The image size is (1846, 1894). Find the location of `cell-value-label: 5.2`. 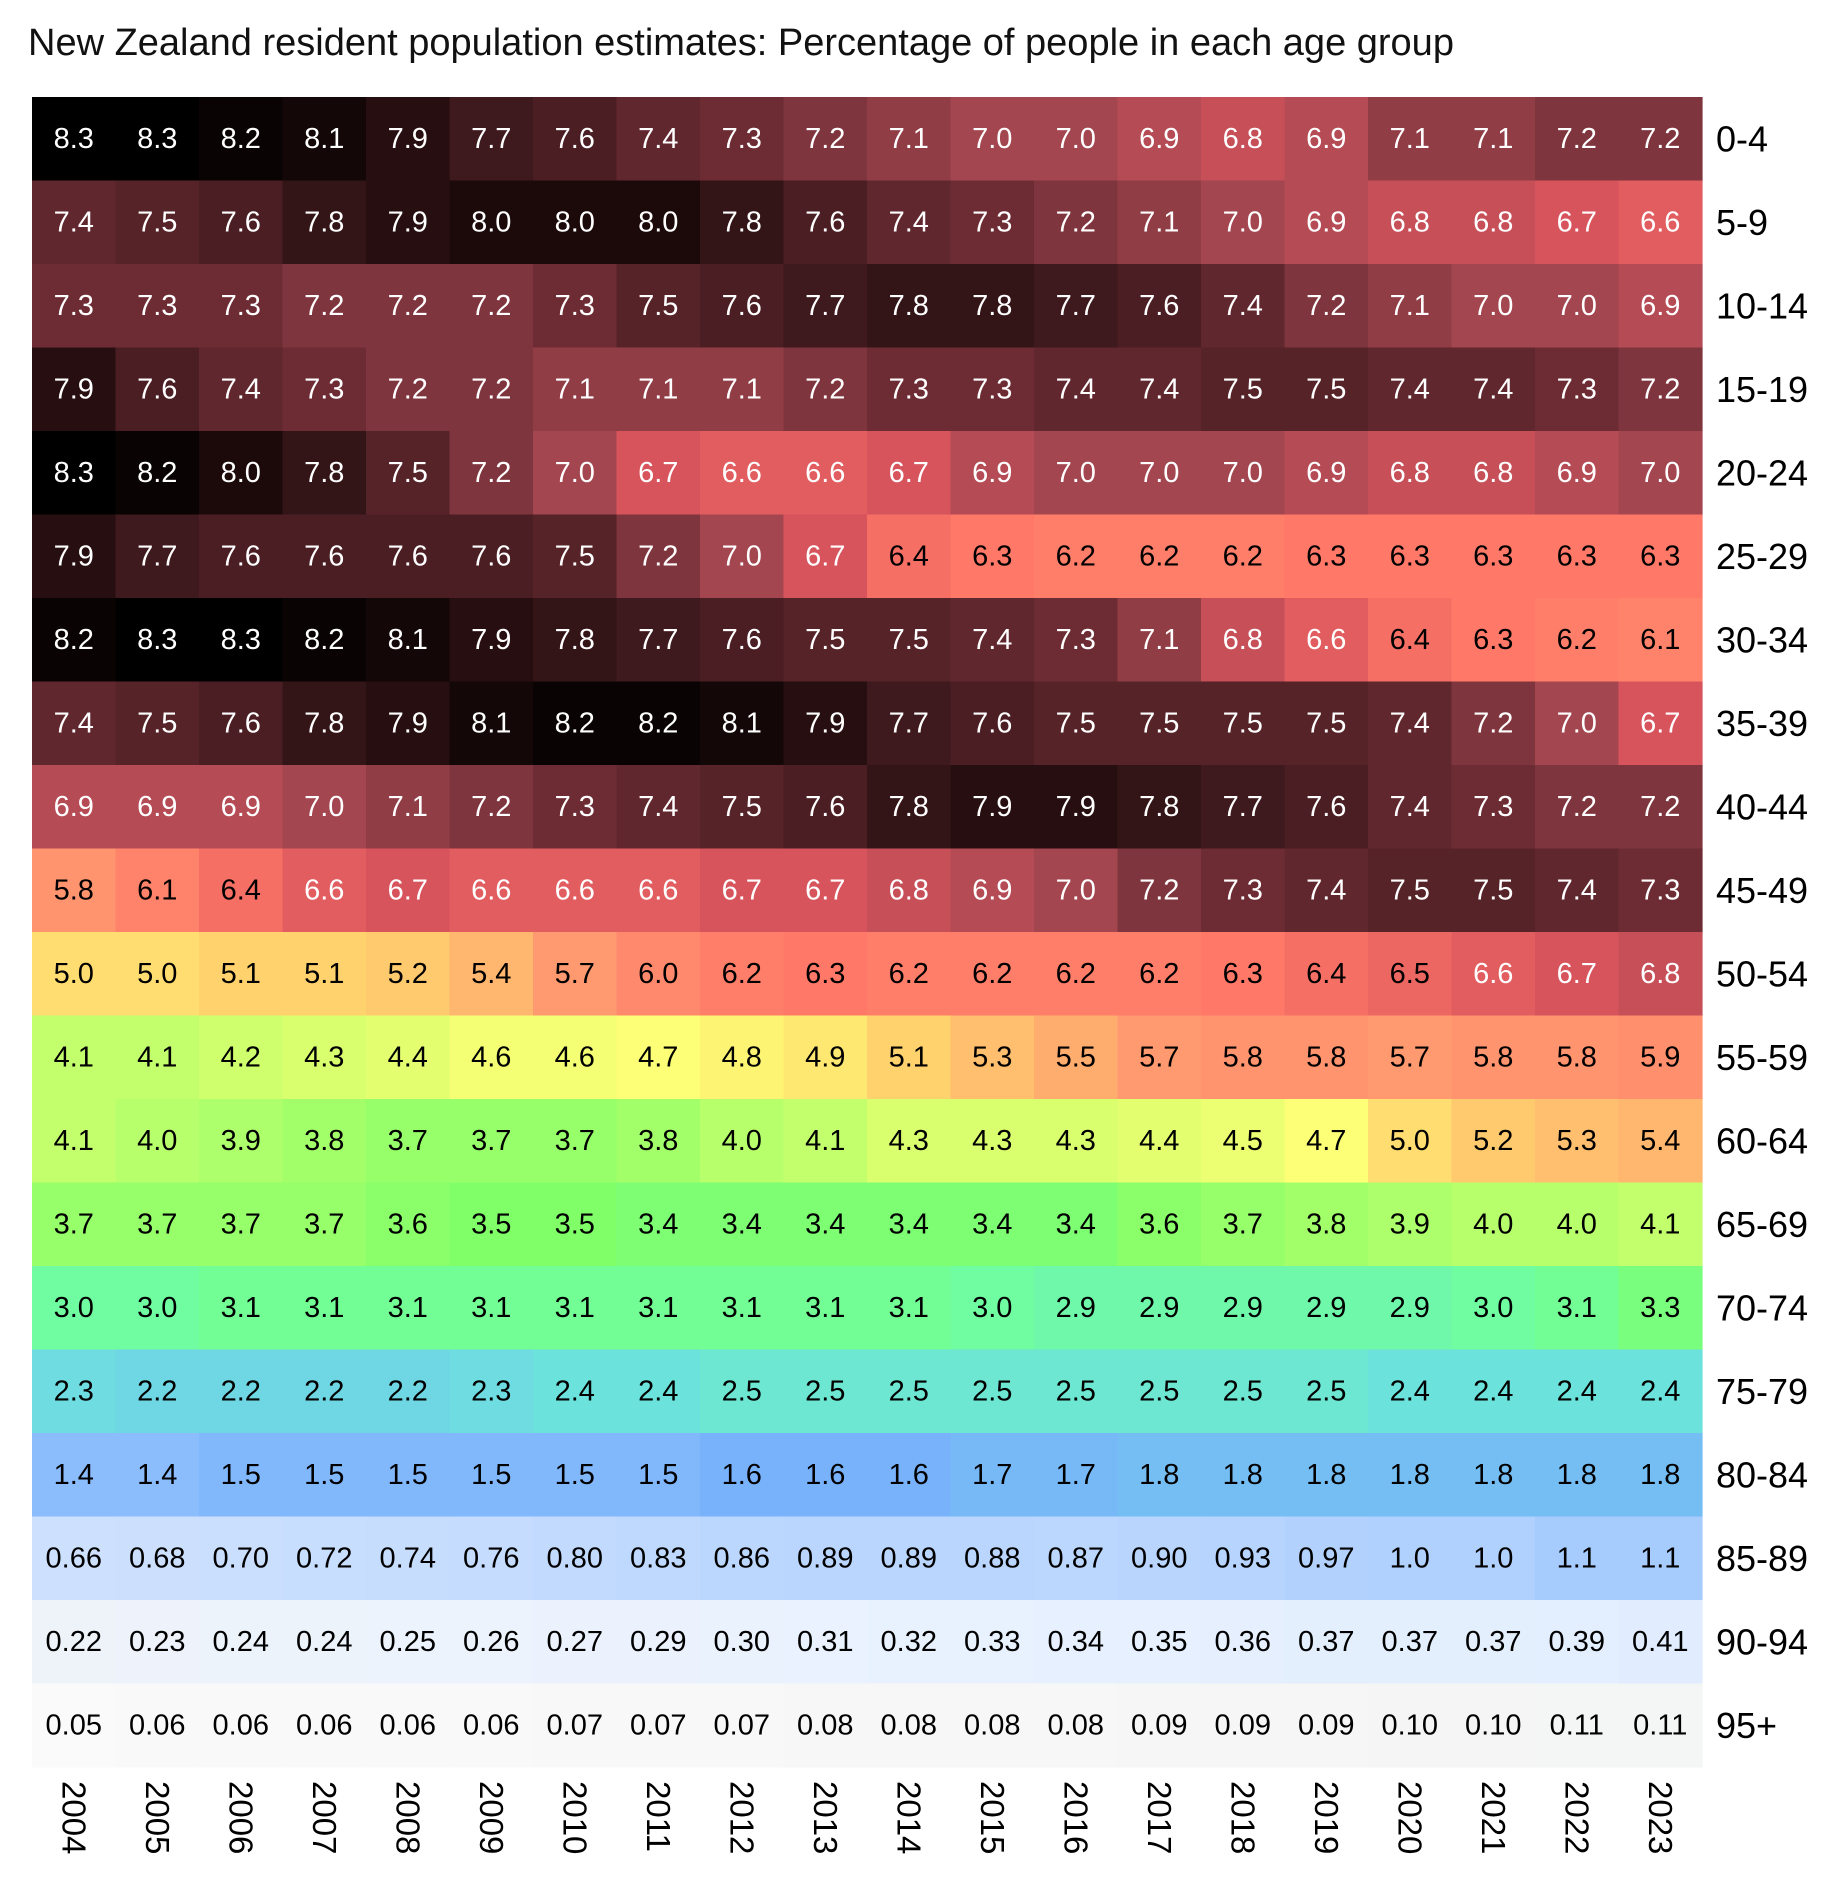

cell-value-label: 5.2 is located at coordinates (1493, 1141).